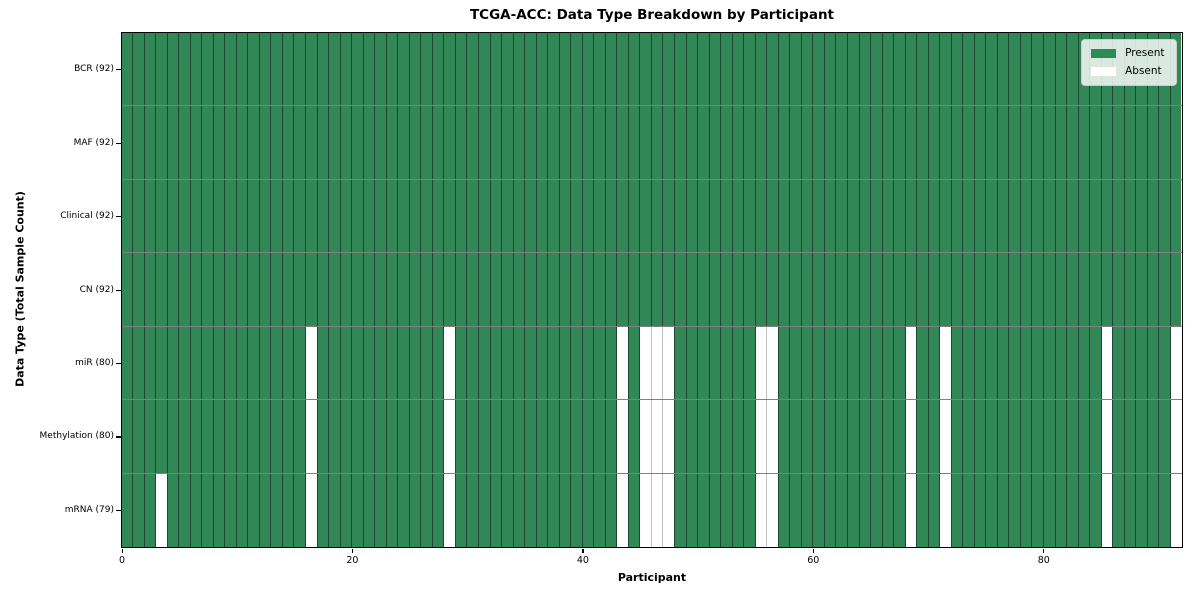 The height and width of the screenshot is (600, 1200). Describe the element at coordinates (94, 362) in the screenshot. I see `y-tick-label: miR (80)` at that location.